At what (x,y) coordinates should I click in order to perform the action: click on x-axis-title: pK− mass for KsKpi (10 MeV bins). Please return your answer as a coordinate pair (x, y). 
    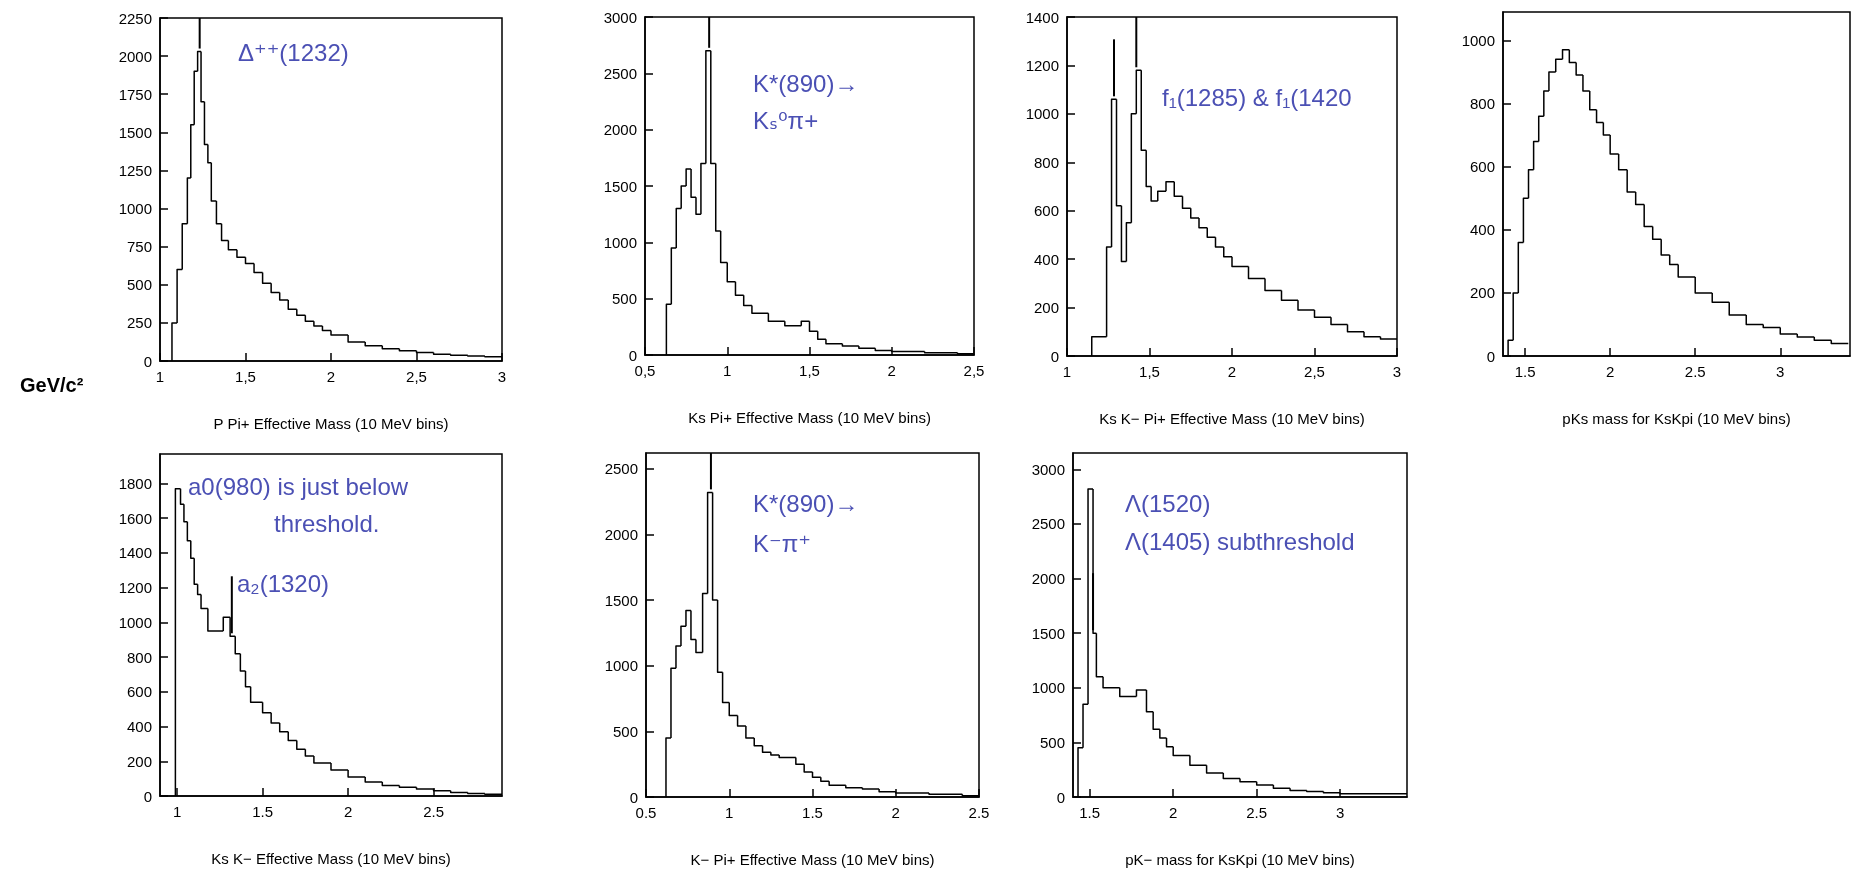
    Looking at the image, I should click on (1240, 859).